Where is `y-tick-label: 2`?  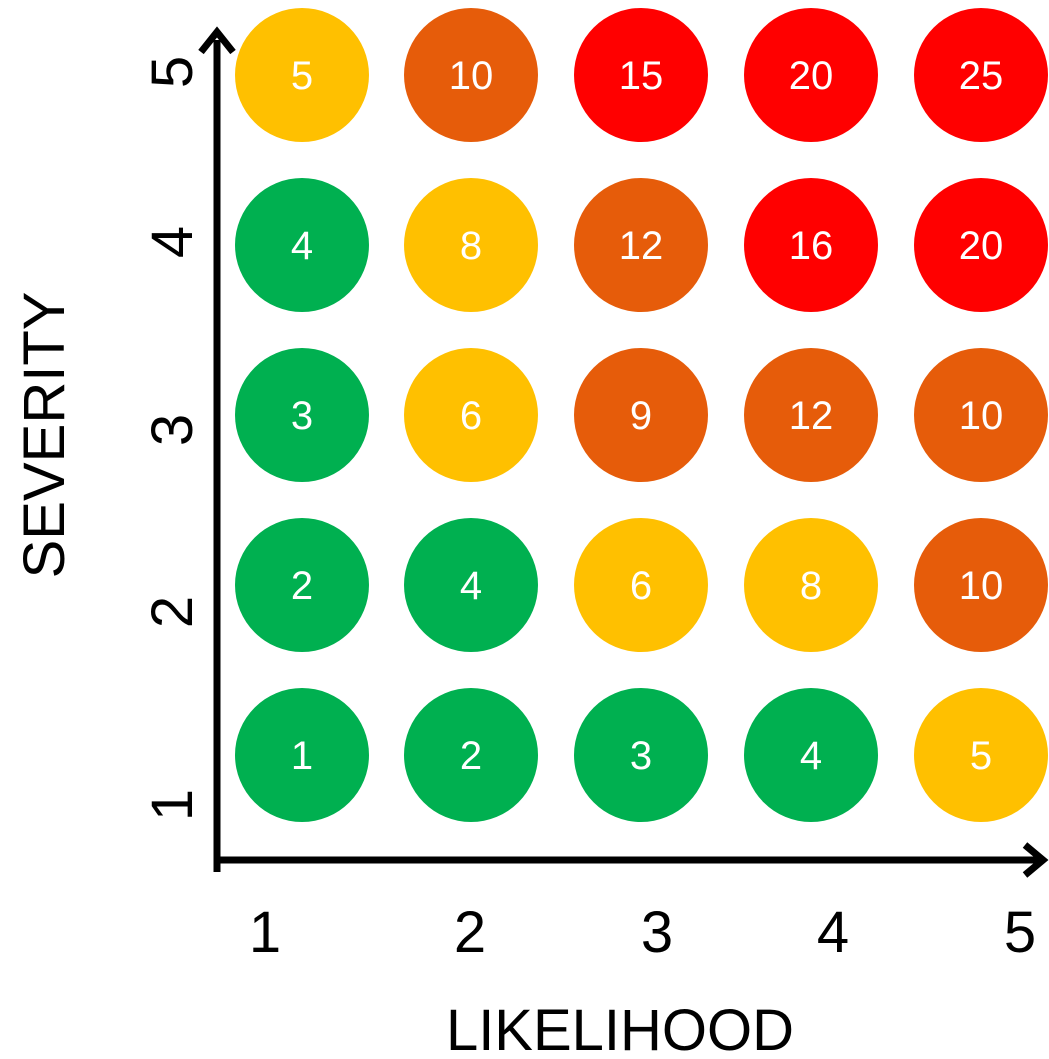 y-tick-label: 2 is located at coordinates (172, 612).